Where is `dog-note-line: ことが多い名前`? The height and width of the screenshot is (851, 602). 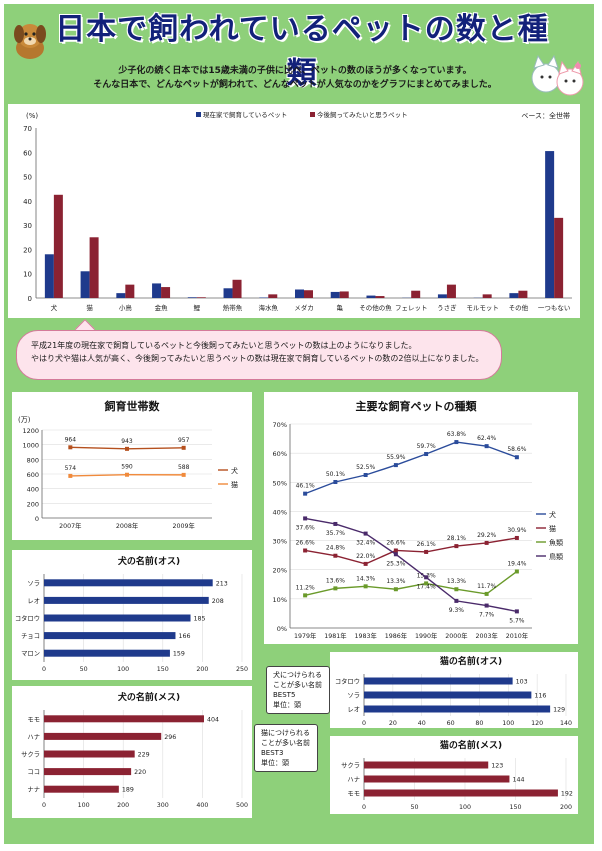 dog-note-line: ことが多い名前 is located at coordinates (297, 685).